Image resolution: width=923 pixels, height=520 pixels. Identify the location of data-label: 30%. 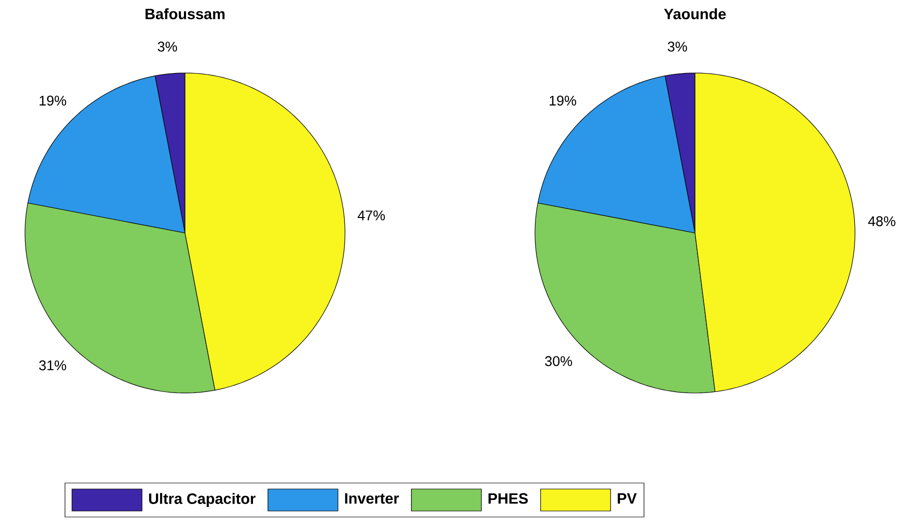
(558, 361).